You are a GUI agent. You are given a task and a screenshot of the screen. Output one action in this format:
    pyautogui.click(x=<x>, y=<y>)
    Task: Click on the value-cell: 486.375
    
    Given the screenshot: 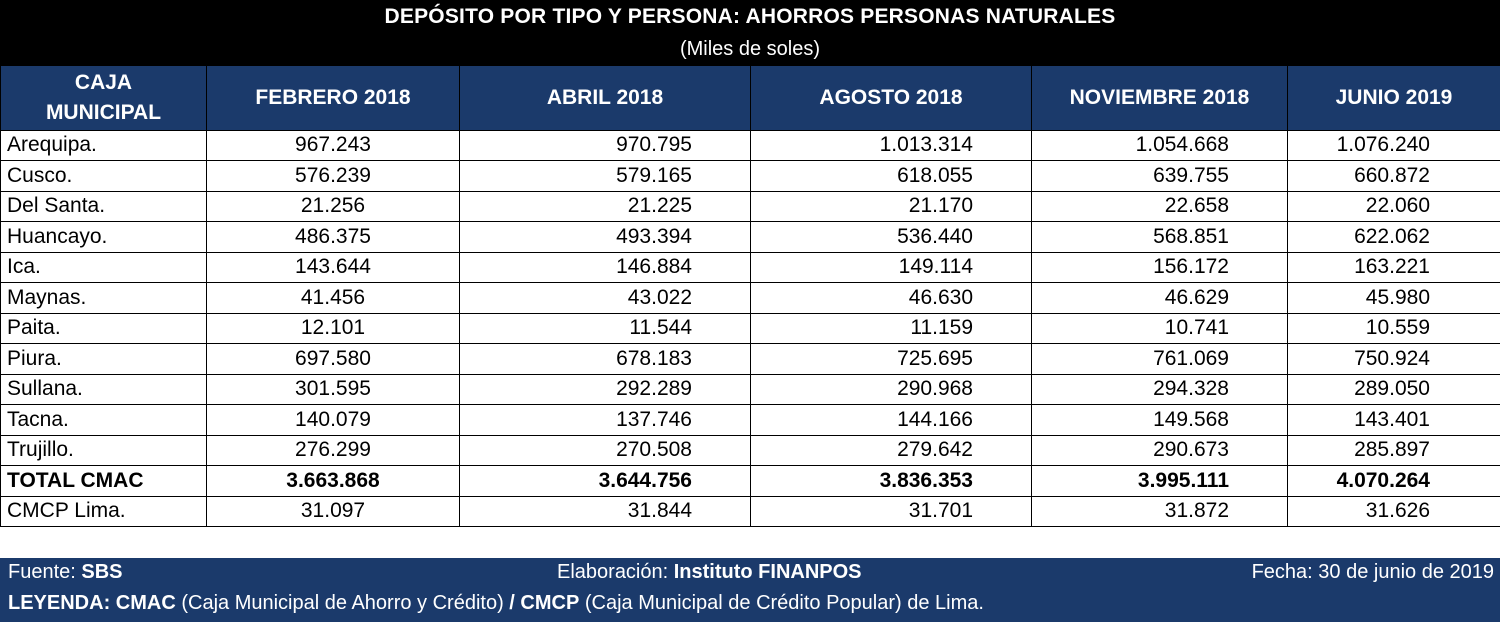 What is the action you would take?
    pyautogui.click(x=333, y=237)
    